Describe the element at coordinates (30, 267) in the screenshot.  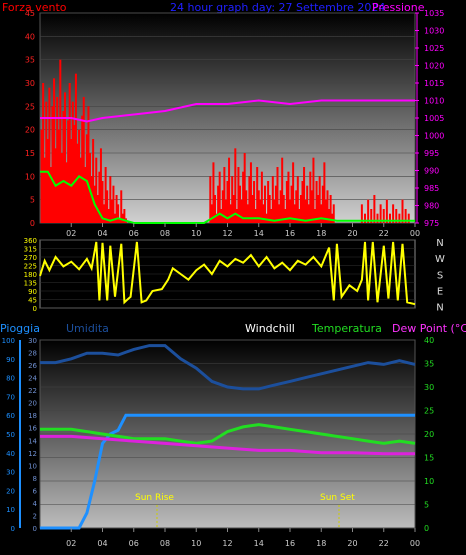
I see `direction-tick-label: 225` at that location.